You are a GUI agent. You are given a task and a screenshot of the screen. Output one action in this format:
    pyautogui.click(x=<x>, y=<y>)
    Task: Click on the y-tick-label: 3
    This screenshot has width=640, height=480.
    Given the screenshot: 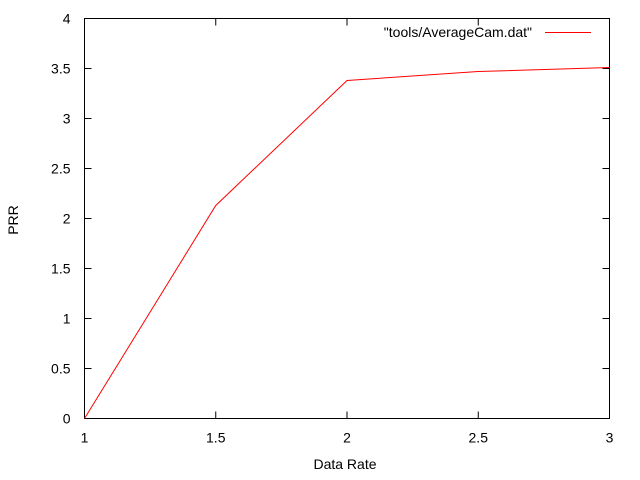 What is the action you would take?
    pyautogui.click(x=67, y=119)
    